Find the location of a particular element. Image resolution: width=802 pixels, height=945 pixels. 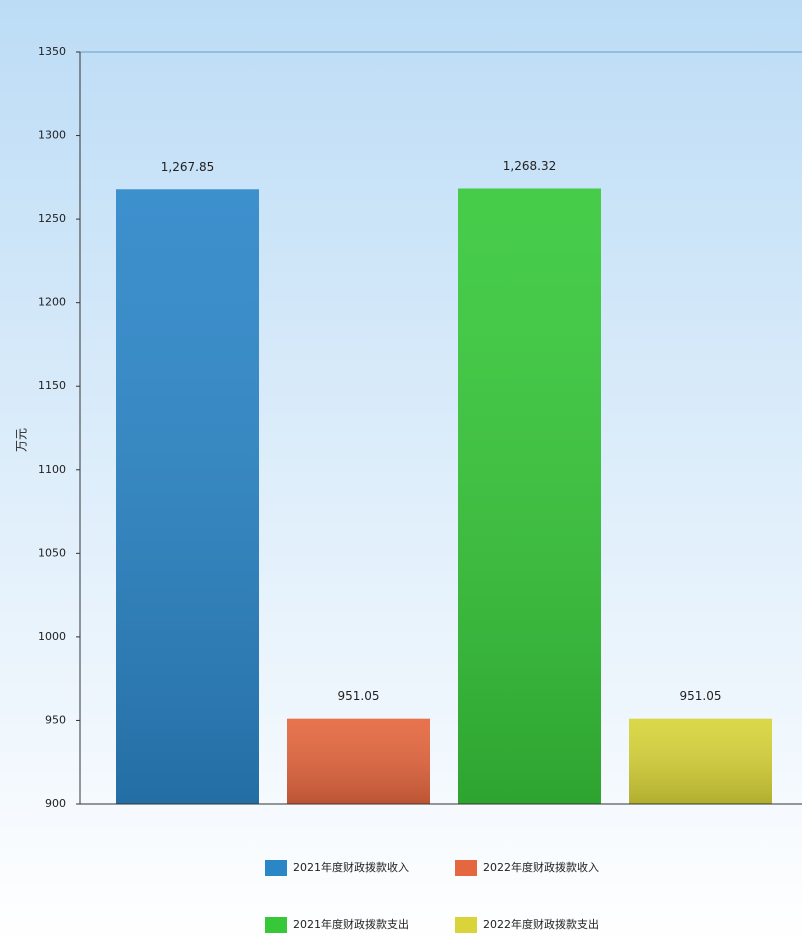

legend-label: 2021年度财政拨款收入 is located at coordinates (351, 867).